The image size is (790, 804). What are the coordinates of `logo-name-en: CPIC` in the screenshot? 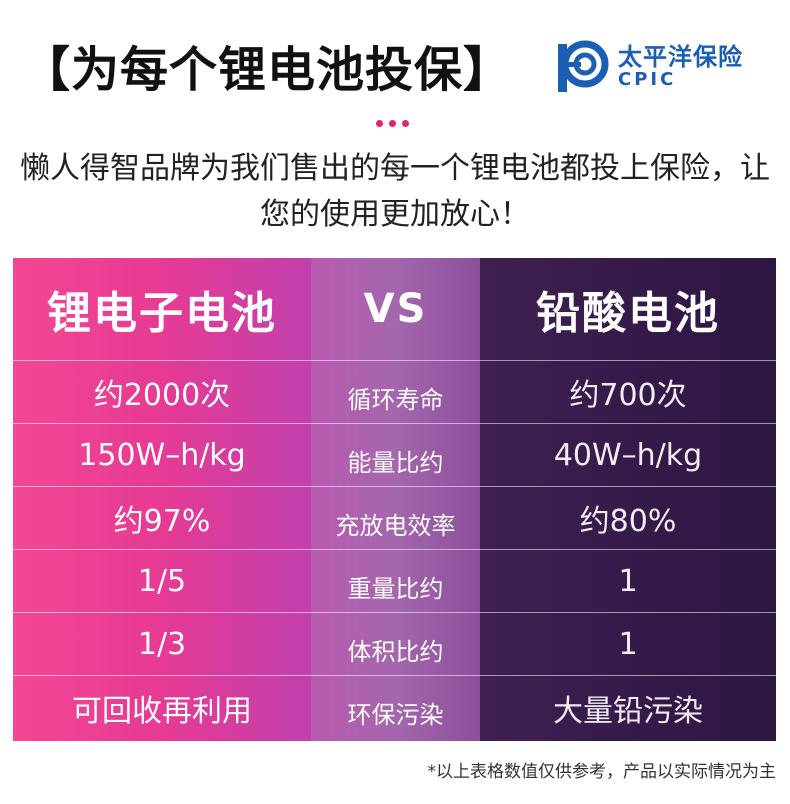 It's located at (647, 79).